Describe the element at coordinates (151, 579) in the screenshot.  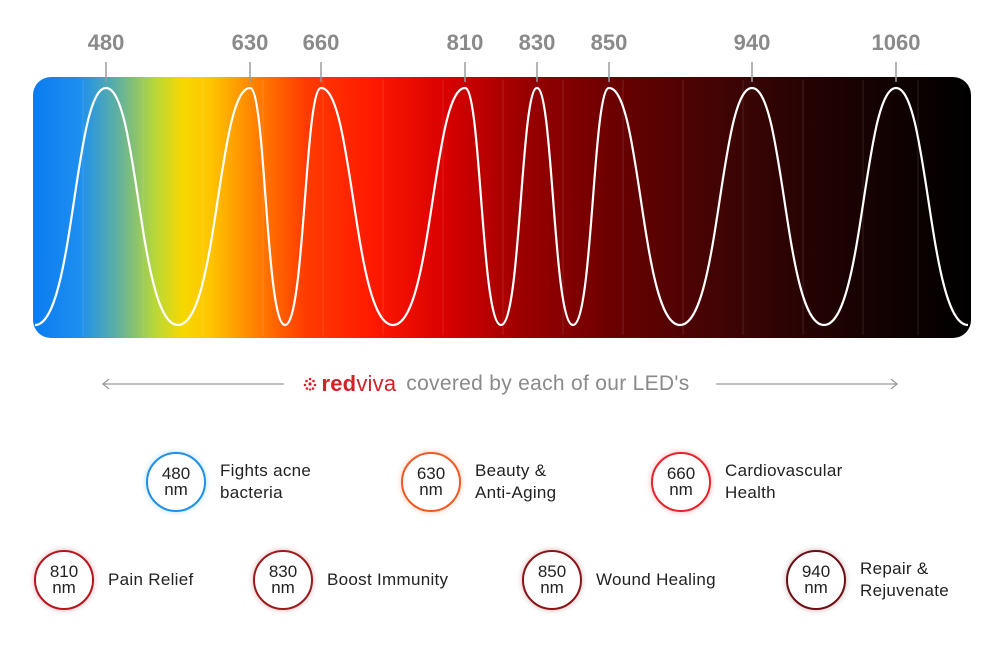
I see `benefit-label: Pain Relief` at that location.